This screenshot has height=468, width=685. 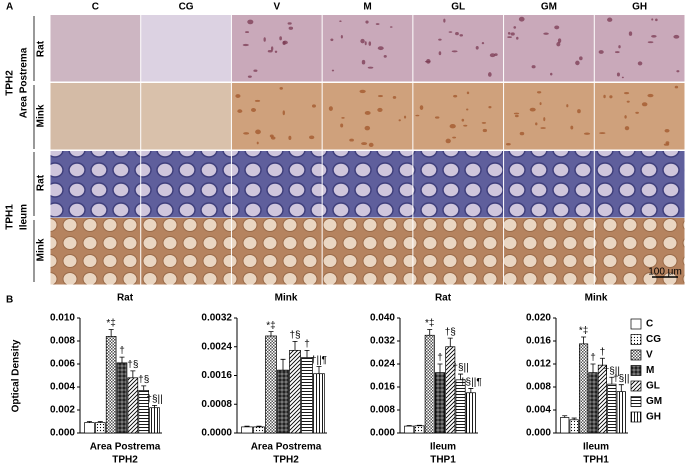 I want to click on legend-label: M, so click(x=650, y=370).